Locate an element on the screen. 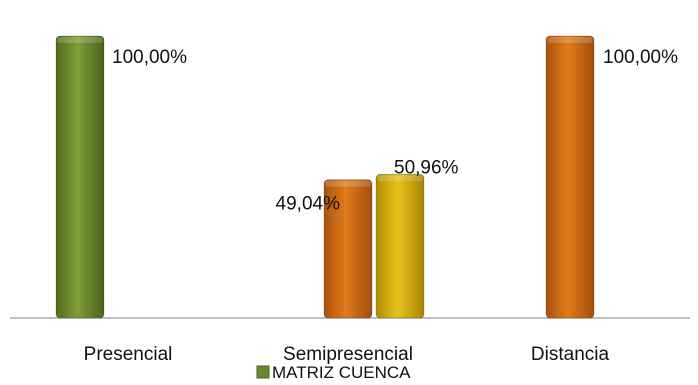  data-label-presencial-0: 100,00% is located at coordinates (149, 57).